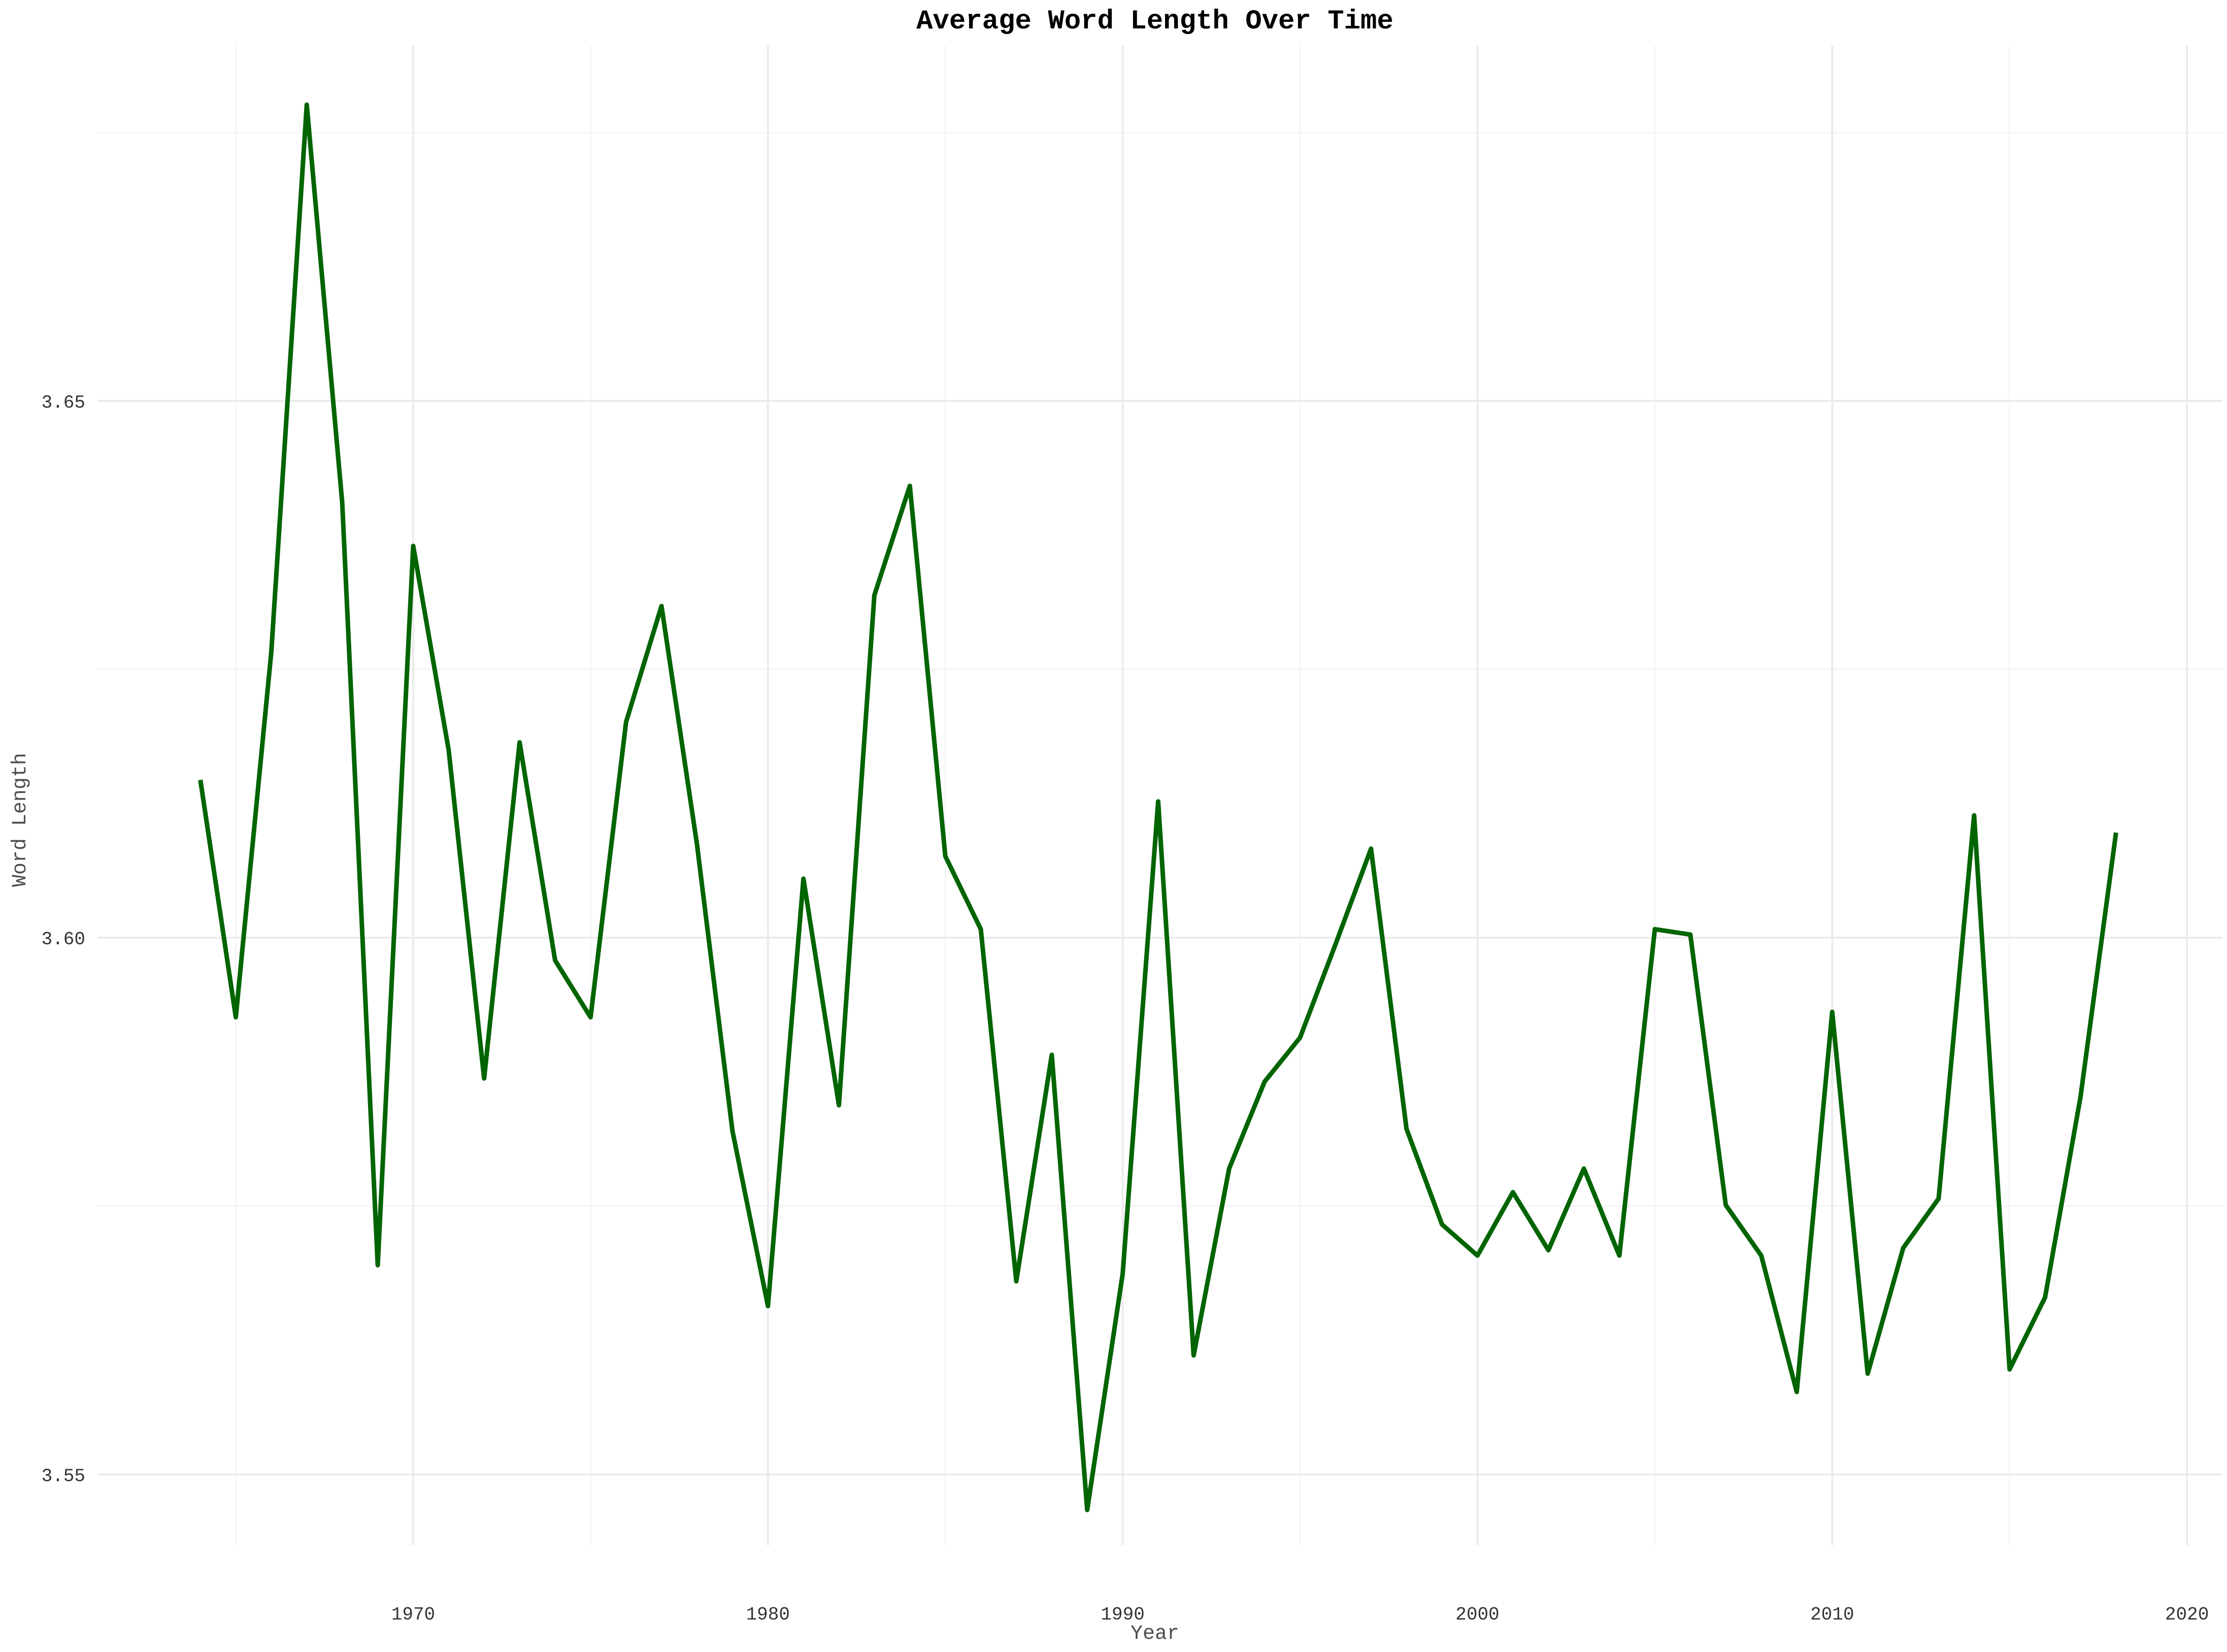  I want to click on x-tick-label: 1990, so click(1122, 1614).